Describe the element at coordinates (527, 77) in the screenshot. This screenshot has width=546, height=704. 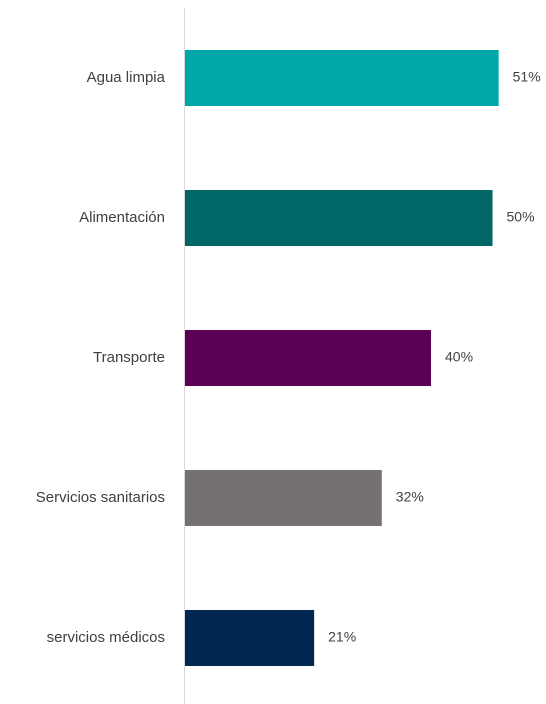
I see `value-label-agua-limpia: 51%` at that location.